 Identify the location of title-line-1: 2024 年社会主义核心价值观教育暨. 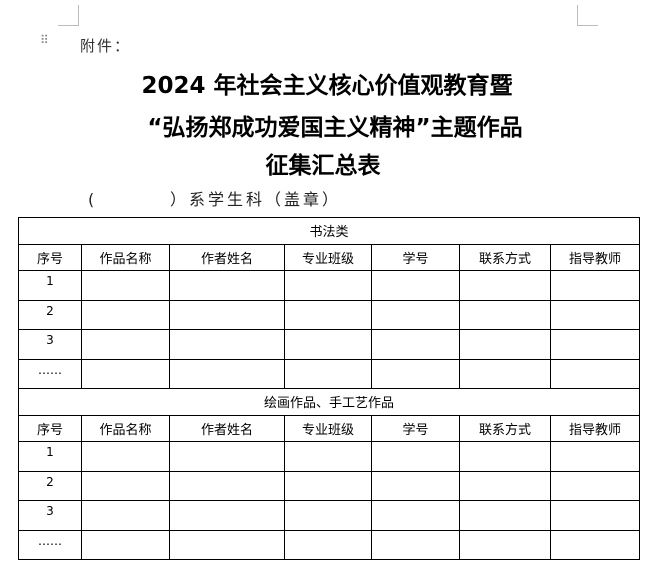
(327, 86).